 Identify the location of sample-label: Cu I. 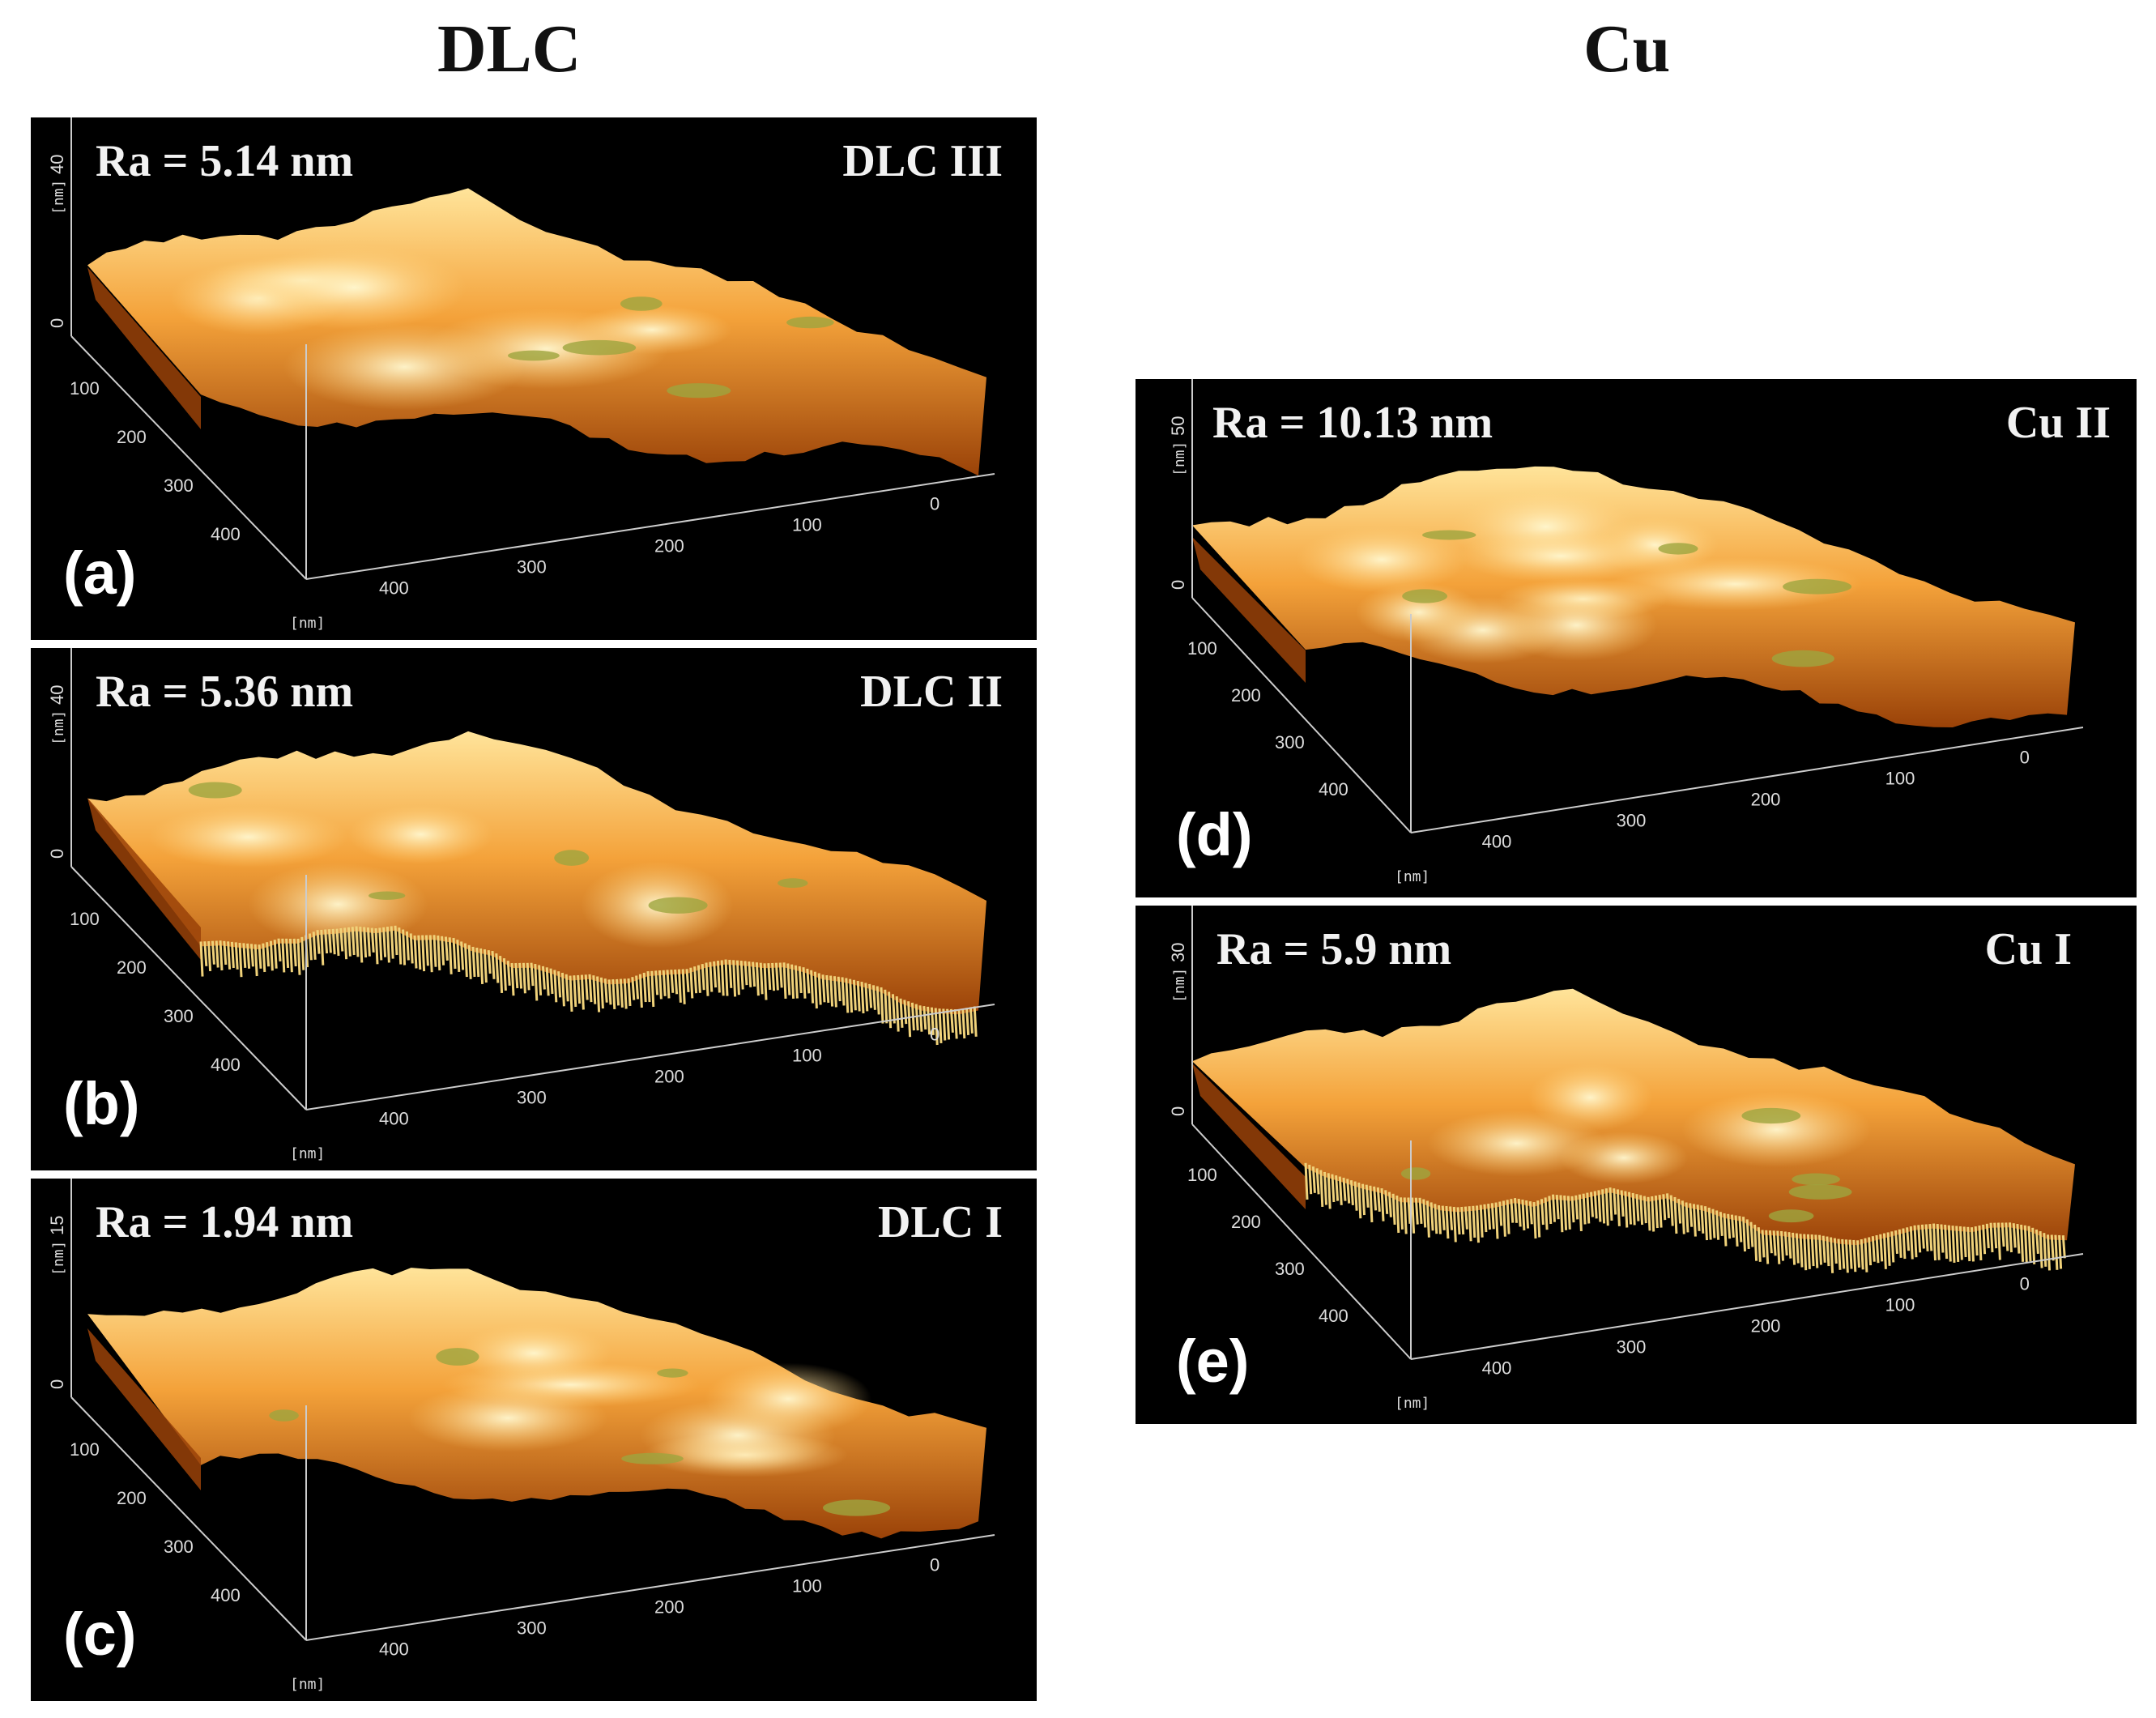
(2028, 949).